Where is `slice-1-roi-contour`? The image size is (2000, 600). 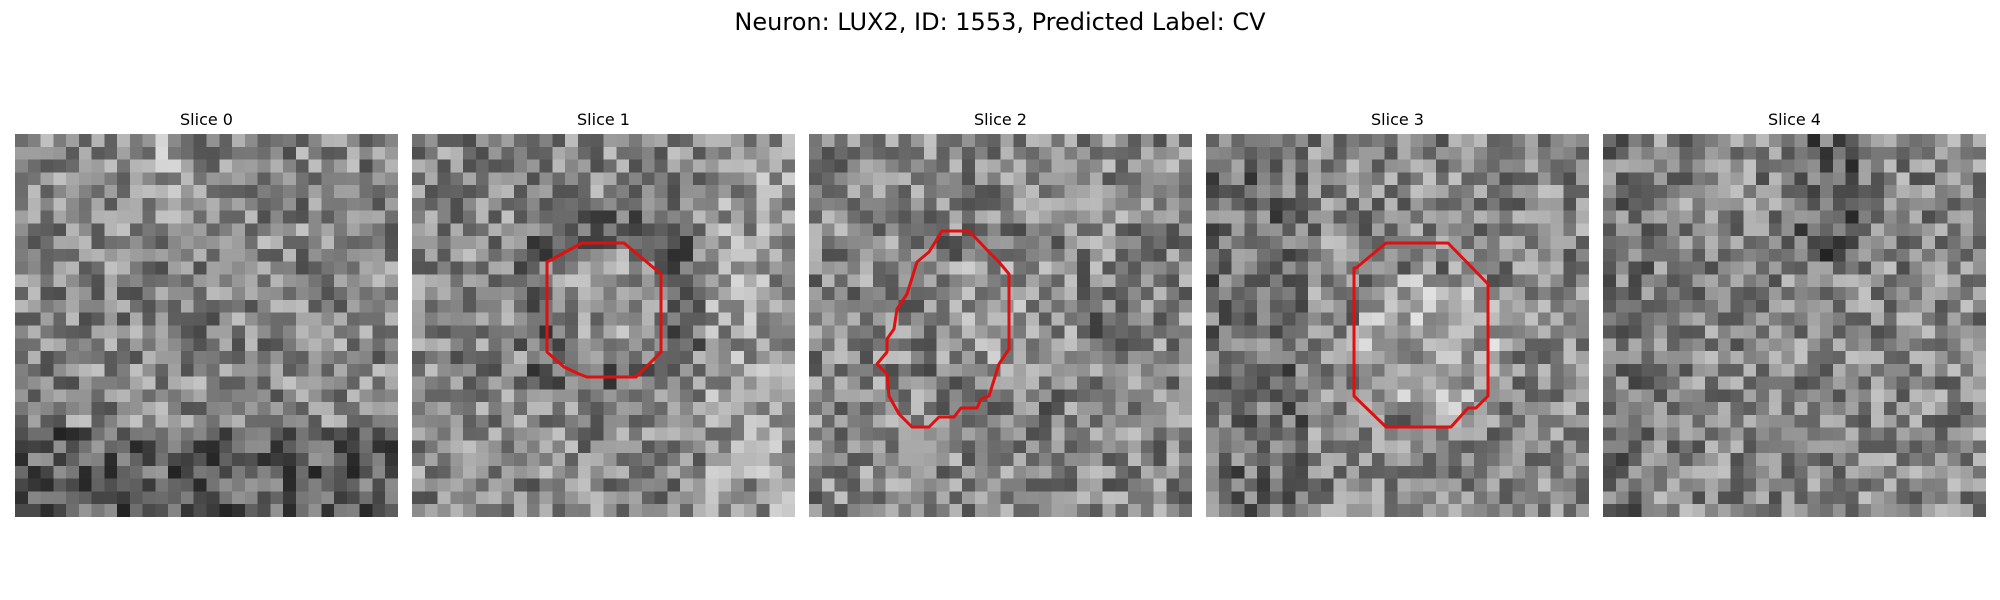
slice-1-roi-contour is located at coordinates (604, 310).